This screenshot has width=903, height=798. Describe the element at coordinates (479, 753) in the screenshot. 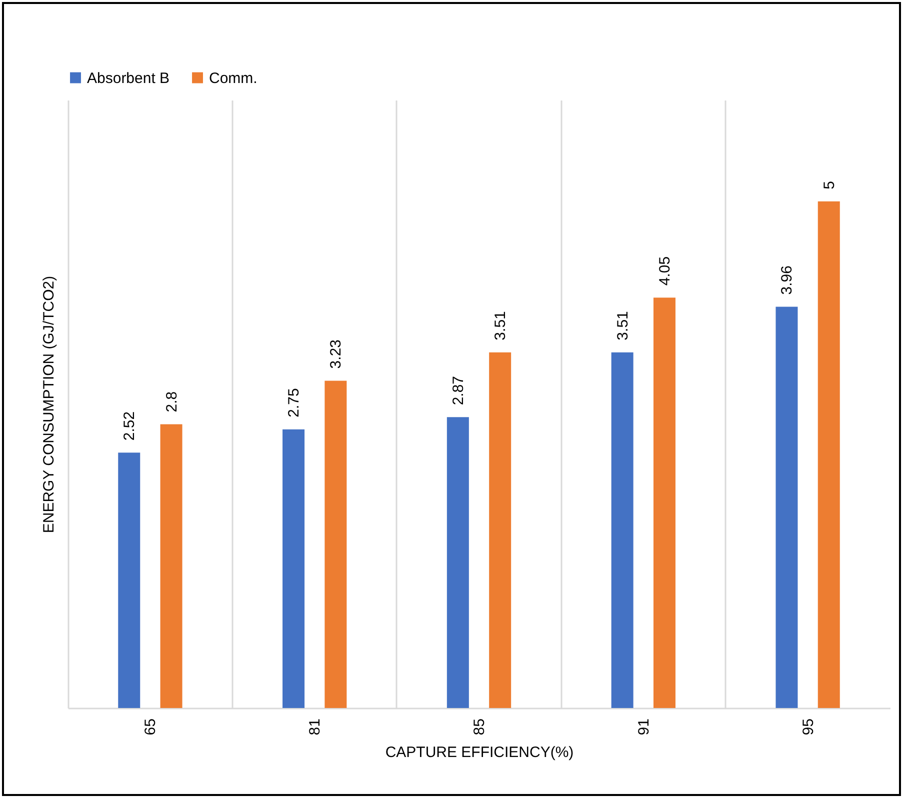

I see `x-axis-title: CAPTURE EFFICIENCY(%)` at that location.